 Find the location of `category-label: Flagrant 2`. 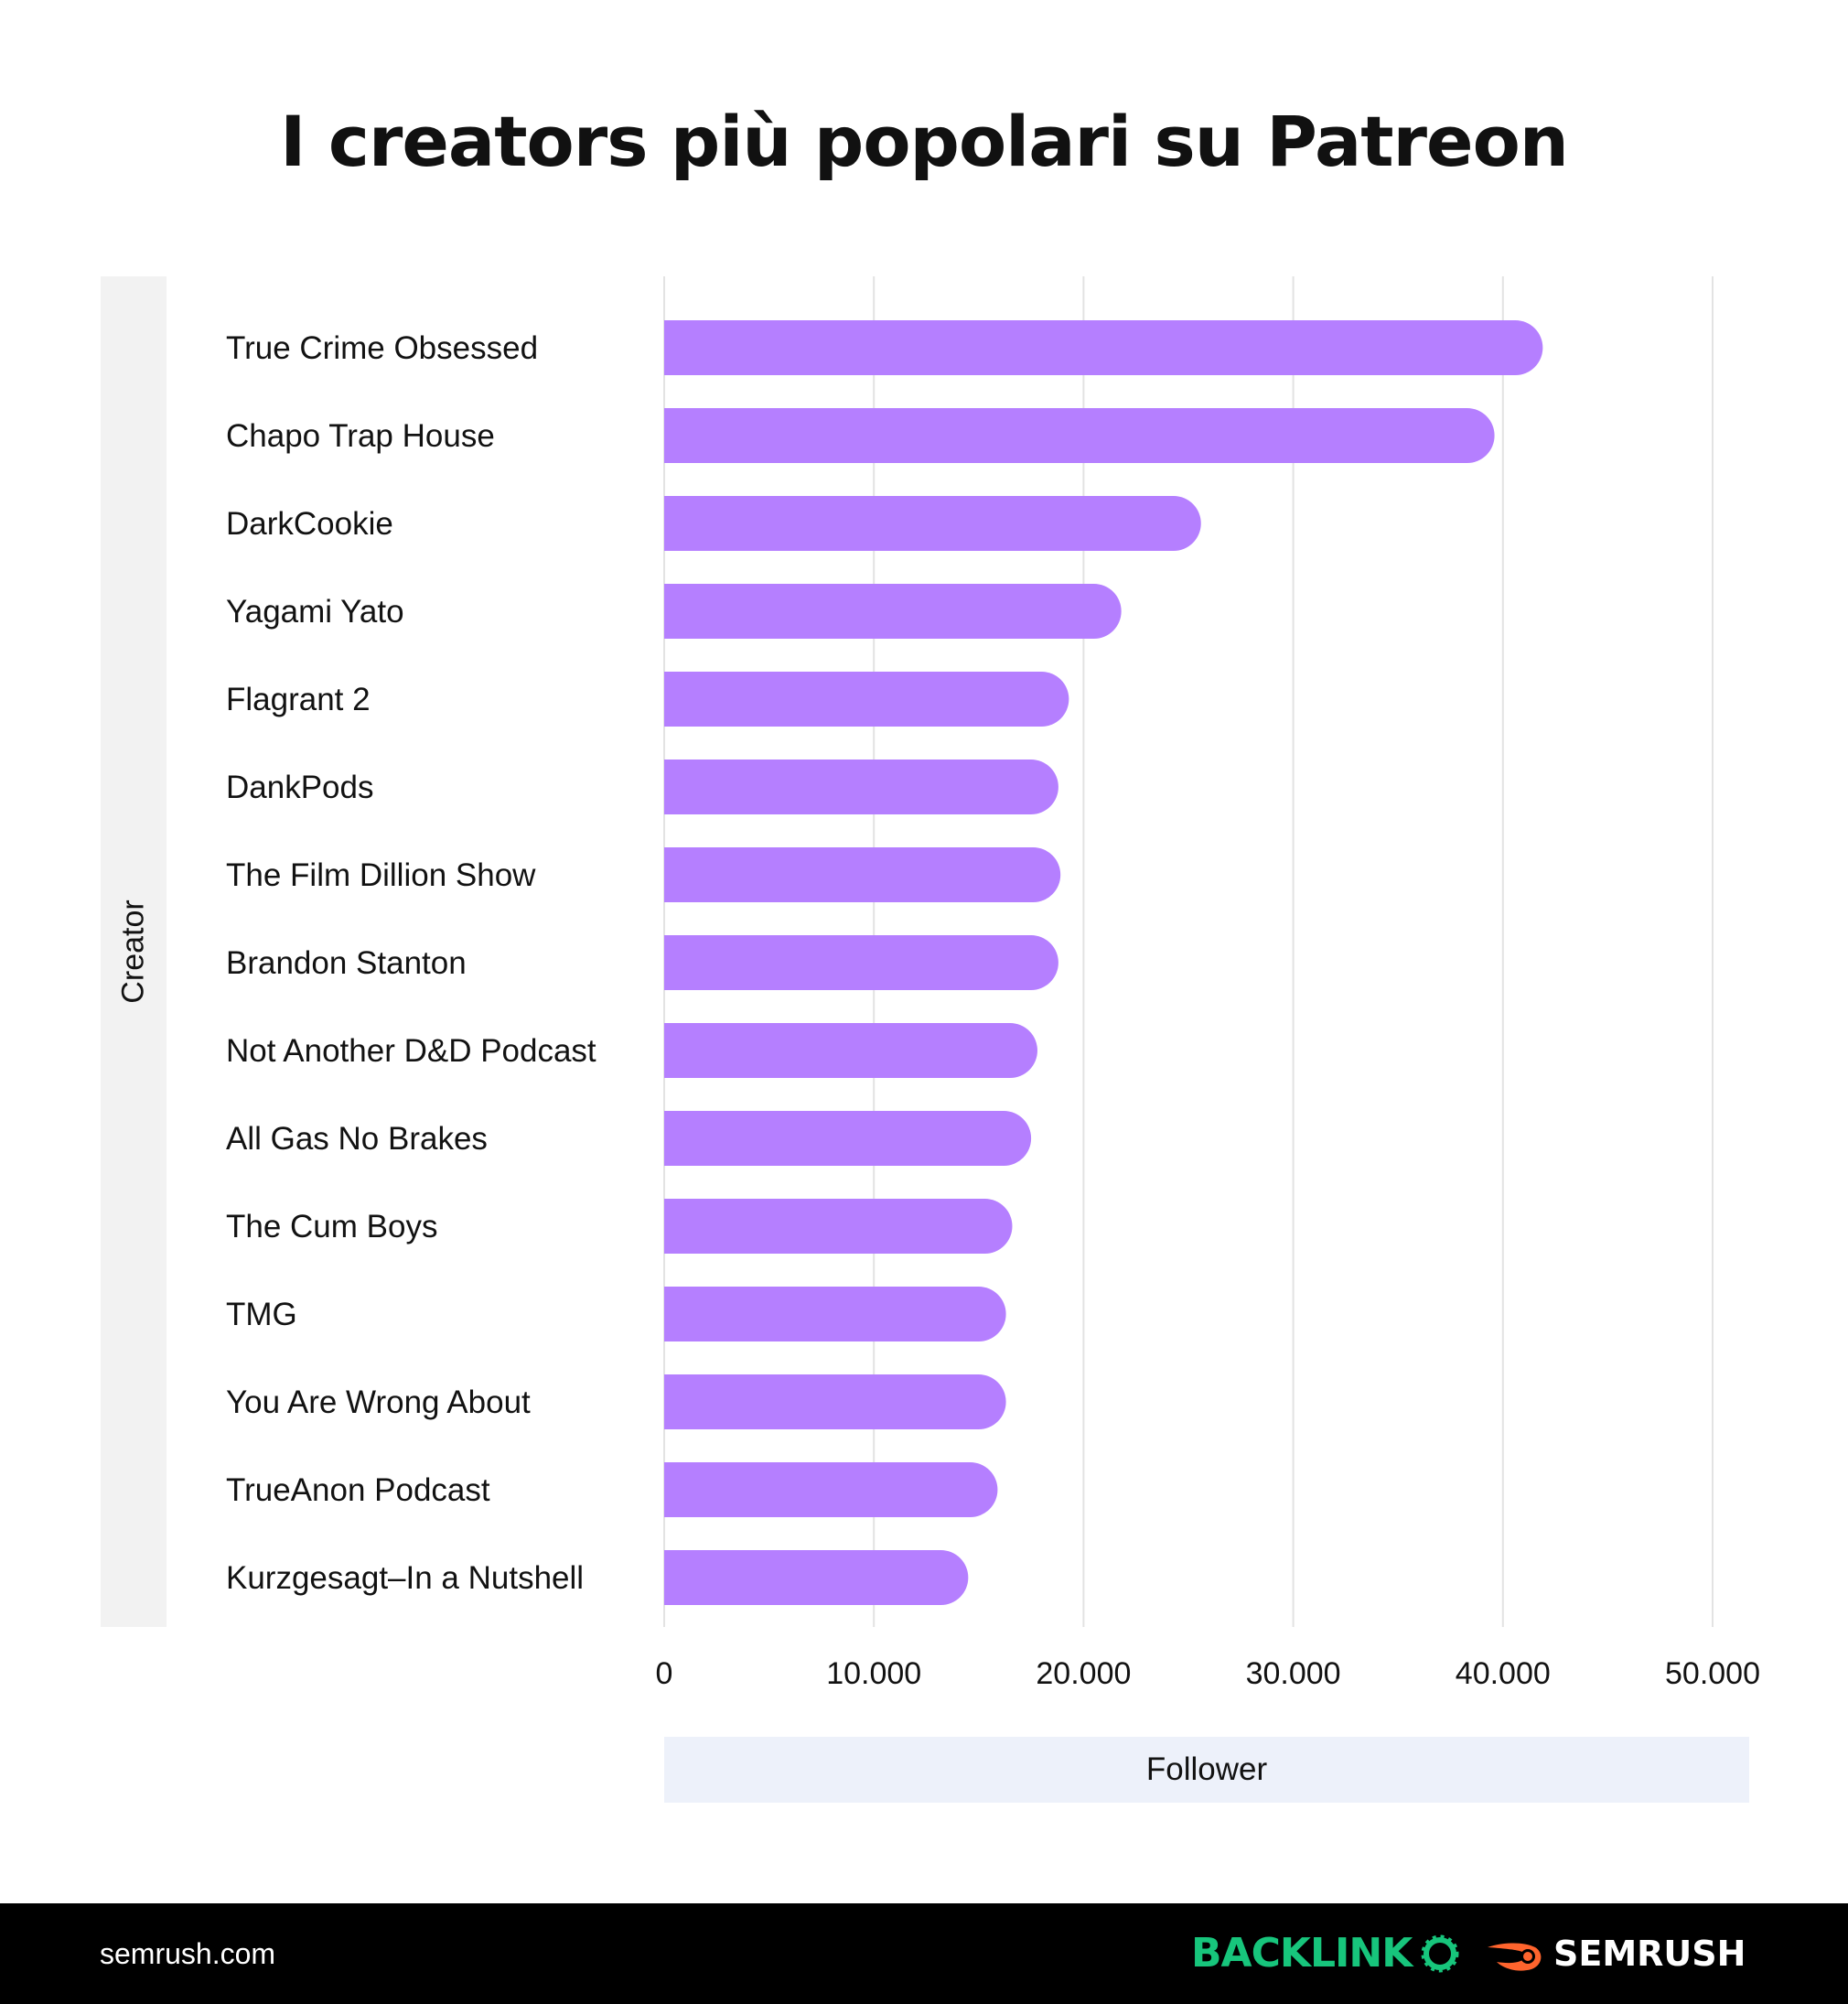

category-label: Flagrant 2 is located at coordinates (298, 699).